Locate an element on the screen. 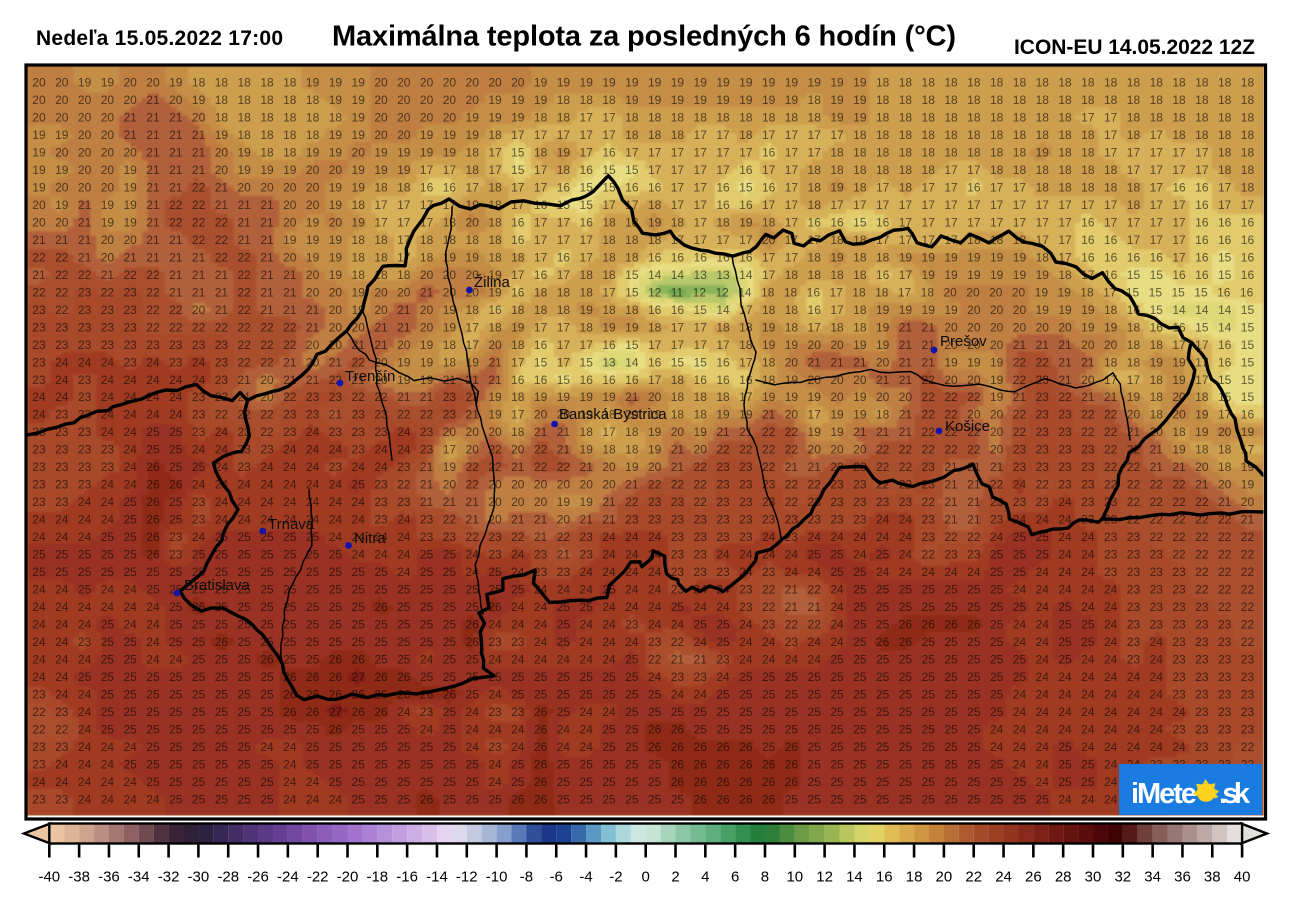 This screenshot has width=1290, height=913. svg-text: -24 is located at coordinates (288, 877).